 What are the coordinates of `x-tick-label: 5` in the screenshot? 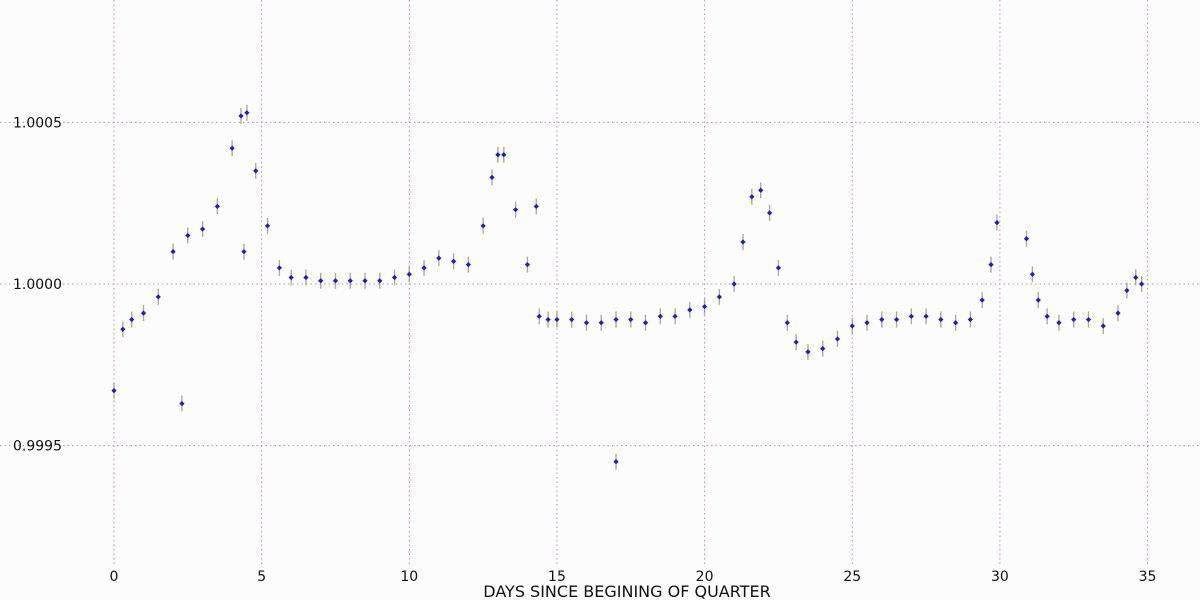 It's located at (261, 577).